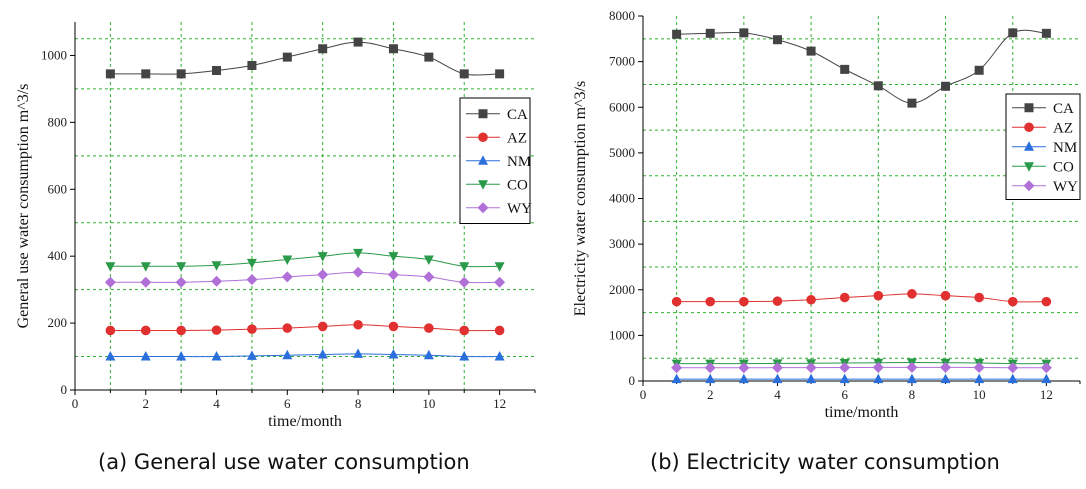  What do you see at coordinates (58, 121) in the screenshot?
I see `chart-a-y-tick-label: 800` at bounding box center [58, 121].